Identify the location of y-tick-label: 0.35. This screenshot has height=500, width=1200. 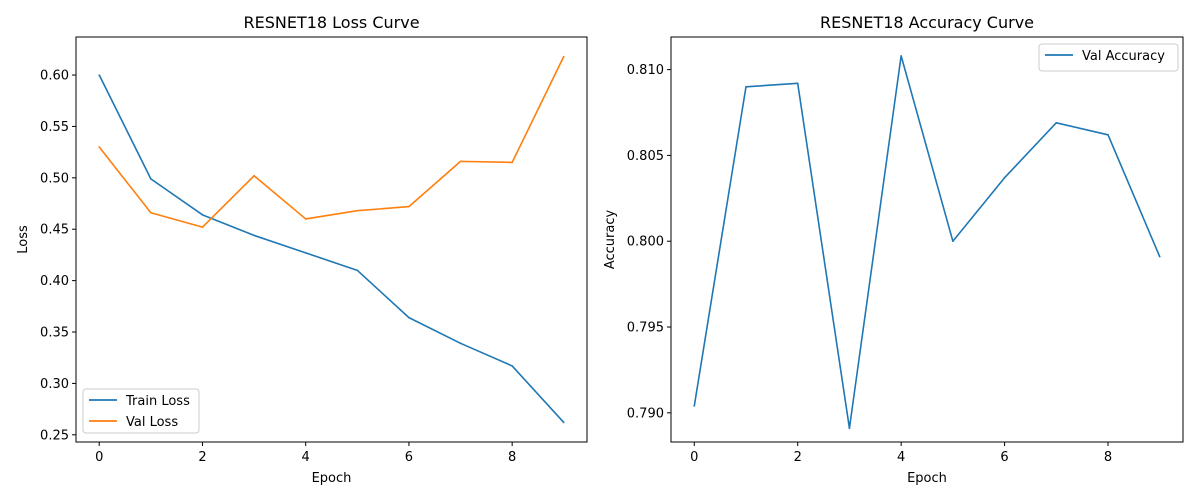
(54, 333).